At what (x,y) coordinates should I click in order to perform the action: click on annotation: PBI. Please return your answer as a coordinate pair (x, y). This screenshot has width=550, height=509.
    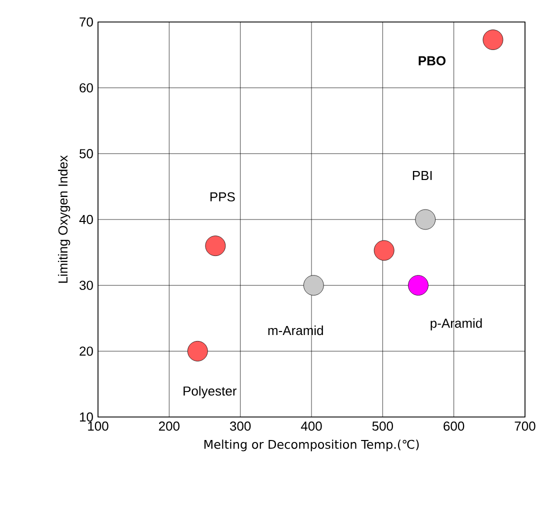
    Looking at the image, I should click on (422, 175).